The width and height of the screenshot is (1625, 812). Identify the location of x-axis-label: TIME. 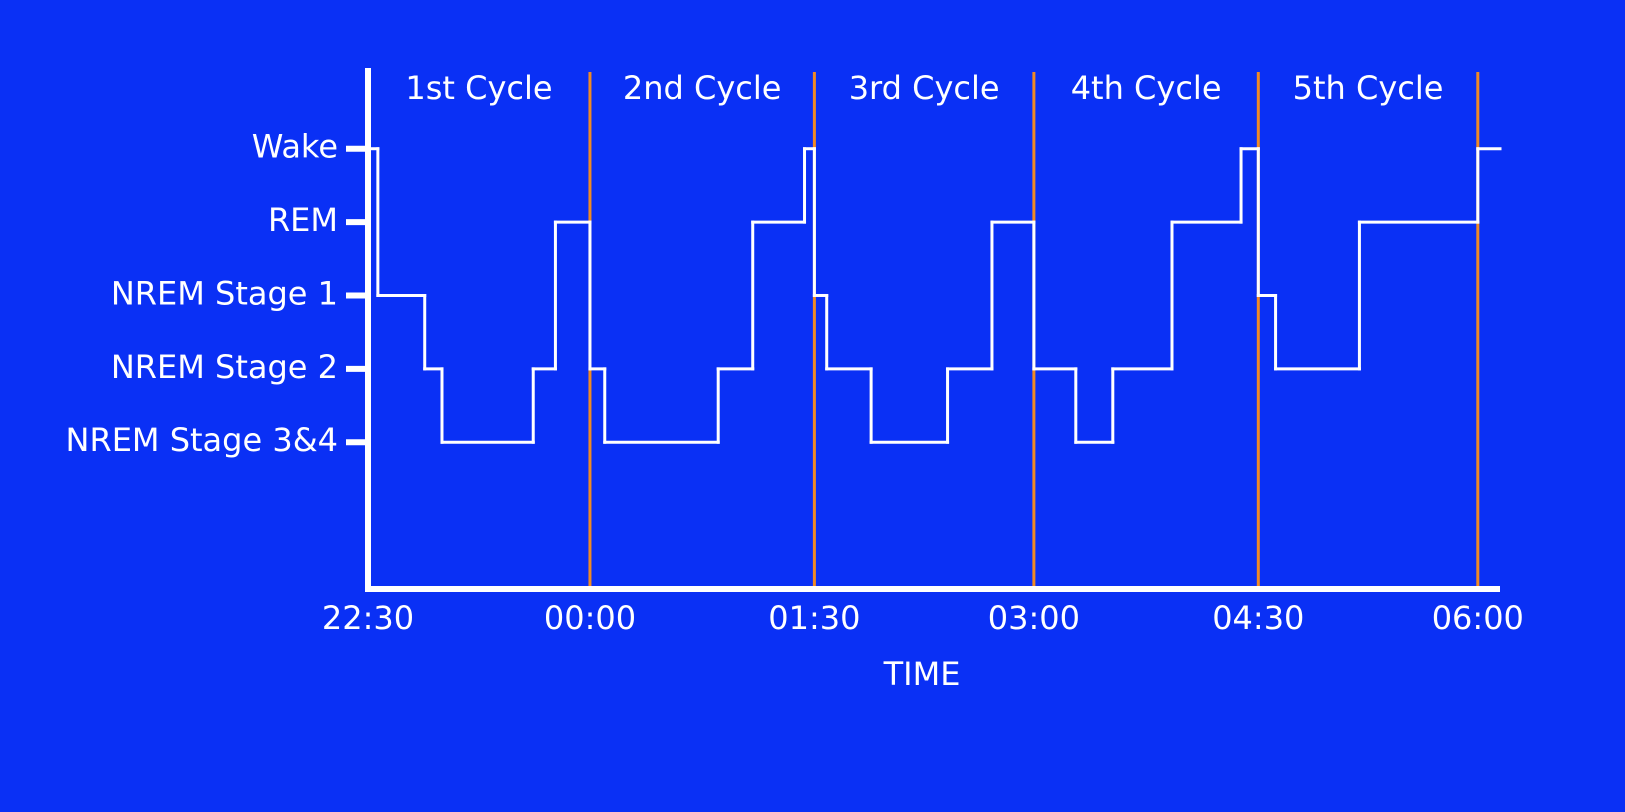
(922, 674).